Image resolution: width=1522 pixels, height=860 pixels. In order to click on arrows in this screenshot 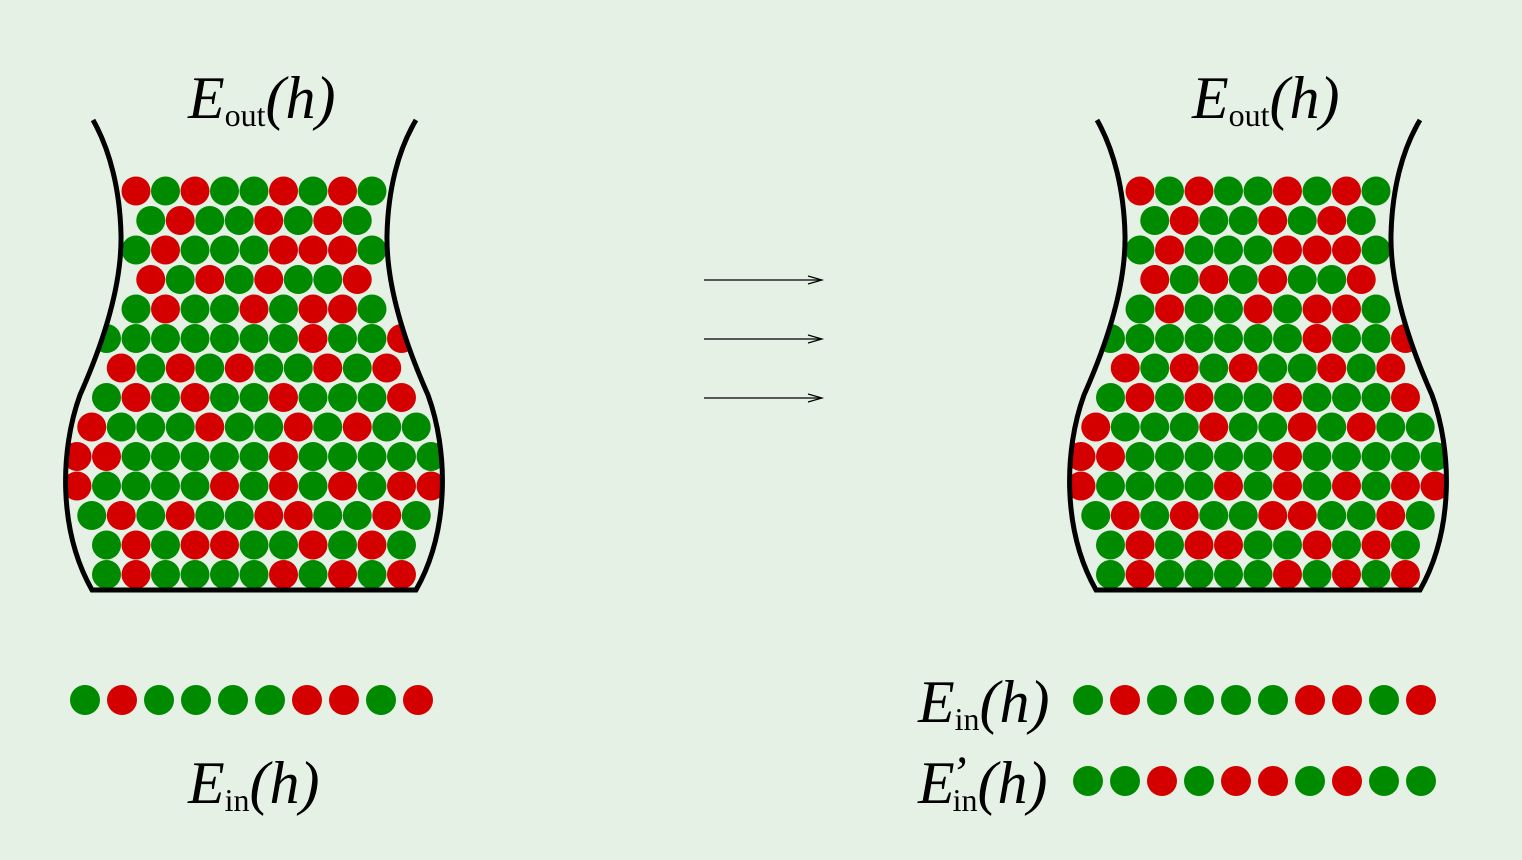, I will do `click(764, 339)`.